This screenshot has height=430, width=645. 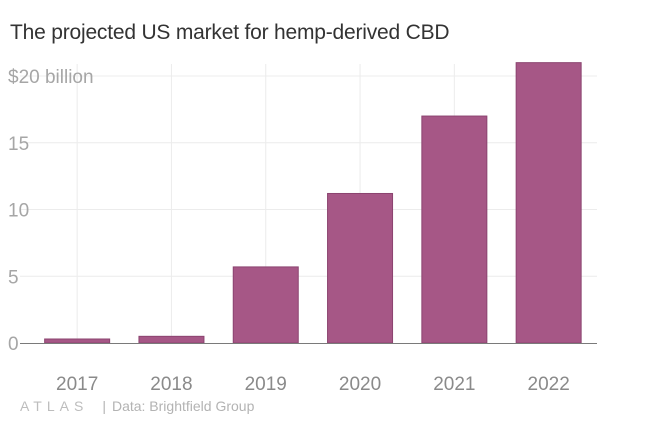 I want to click on bar-2018, so click(x=171, y=339).